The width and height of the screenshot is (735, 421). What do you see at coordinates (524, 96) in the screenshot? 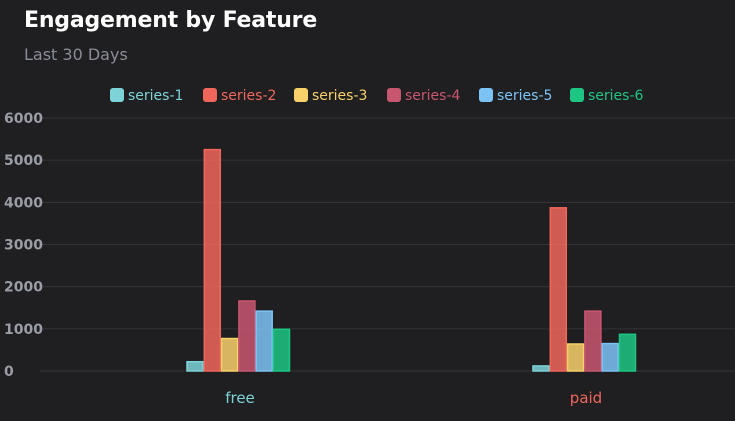
I see `legend-label: series-5` at bounding box center [524, 96].